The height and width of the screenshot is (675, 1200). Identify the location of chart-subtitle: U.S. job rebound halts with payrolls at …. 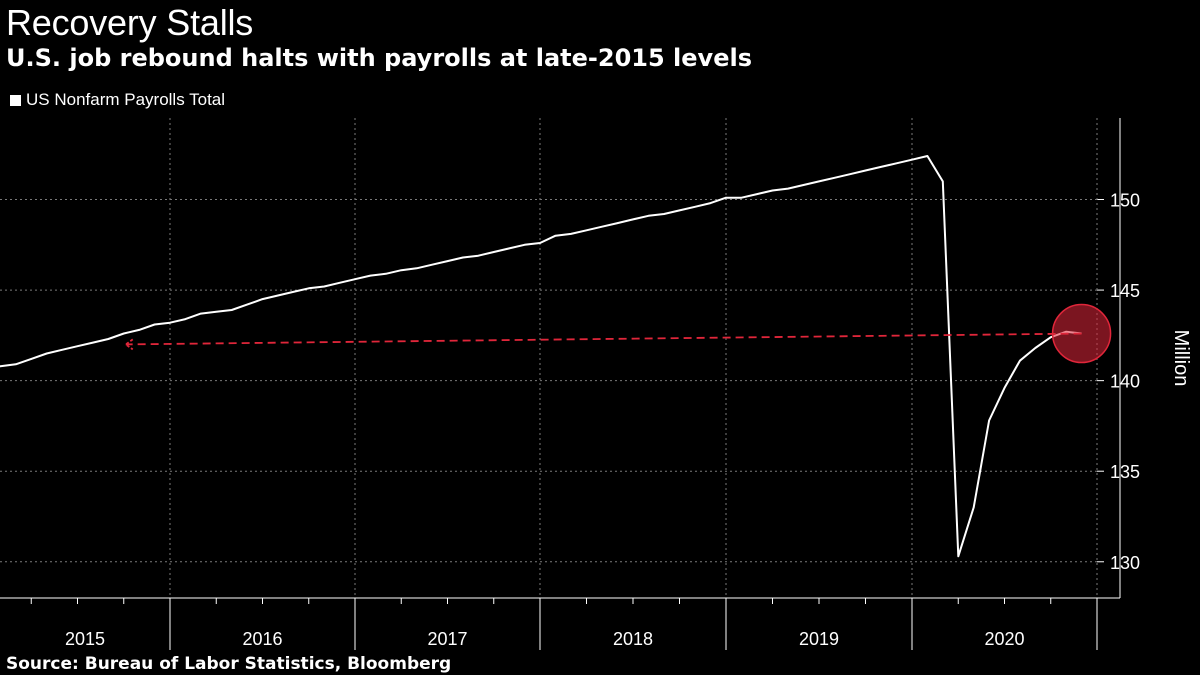
(379, 58).